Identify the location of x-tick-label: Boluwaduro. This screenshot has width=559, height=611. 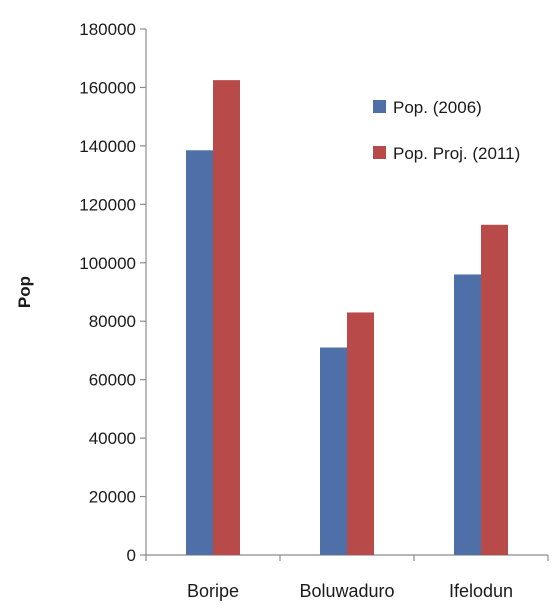
(346, 591).